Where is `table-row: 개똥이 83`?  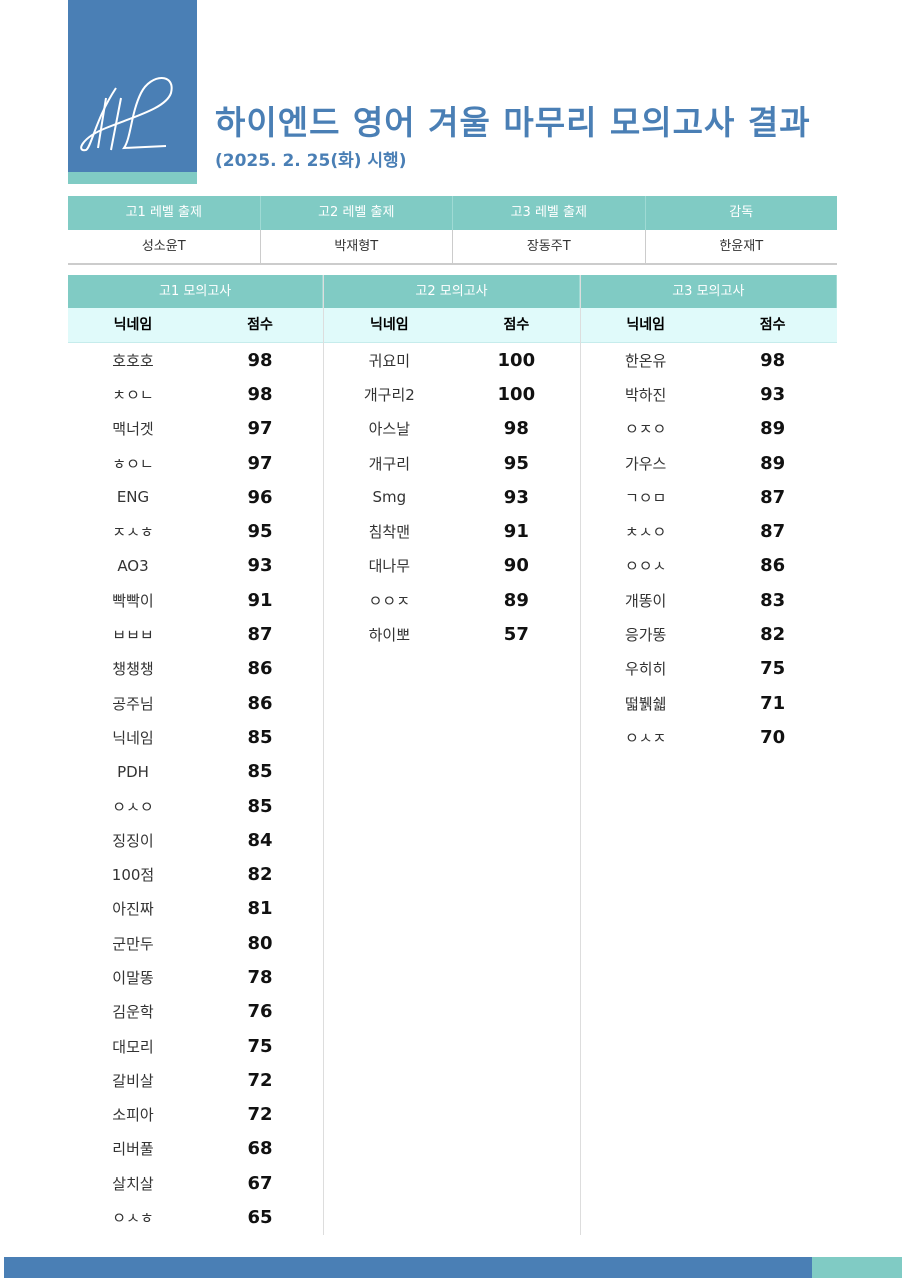 table-row: 개똥이 83 is located at coordinates (709, 600).